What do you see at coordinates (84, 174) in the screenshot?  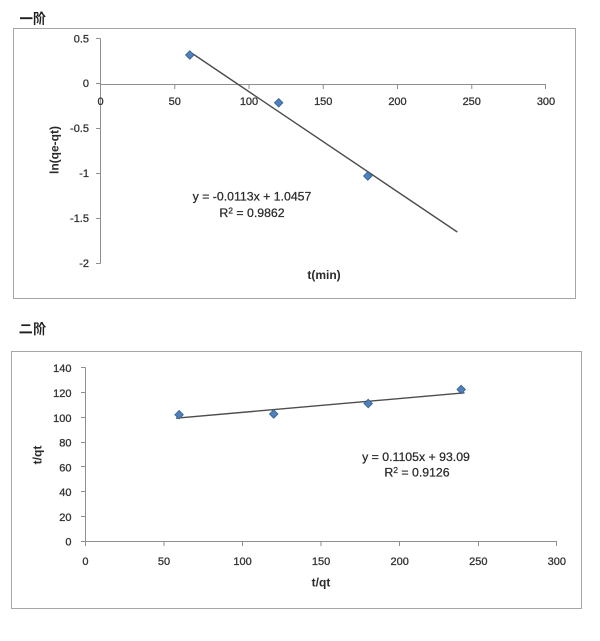 I see `svg-text: -1` at bounding box center [84, 174].